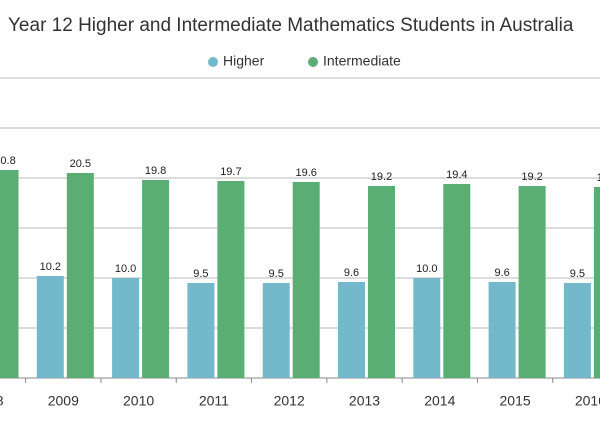 The height and width of the screenshot is (424, 600). I want to click on x-tick-label: 2011, so click(214, 401).